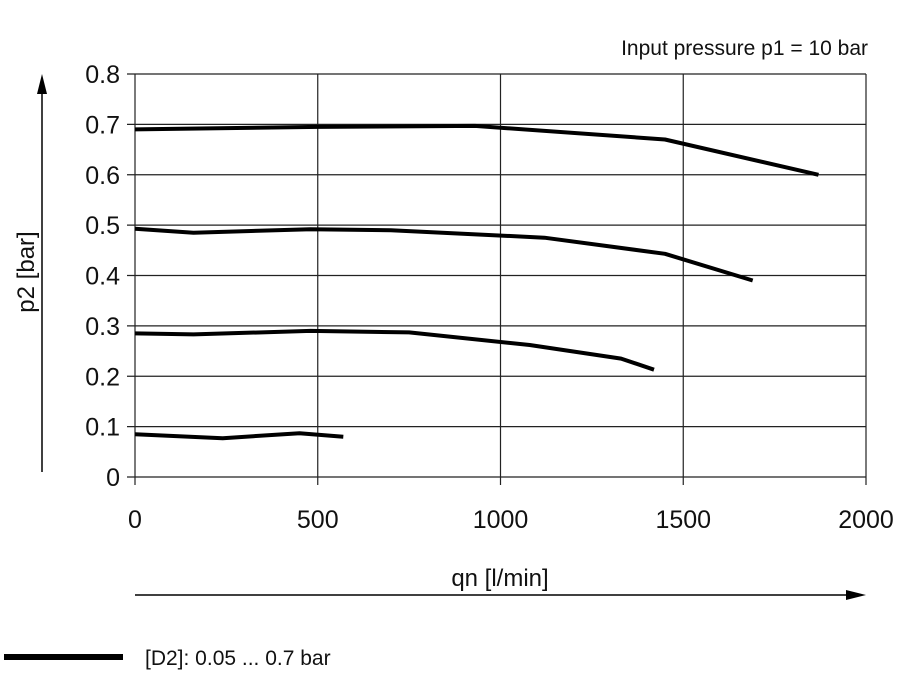  I want to click on legend: [D2]: 0.05 ... 0.7 bar, so click(167, 658).